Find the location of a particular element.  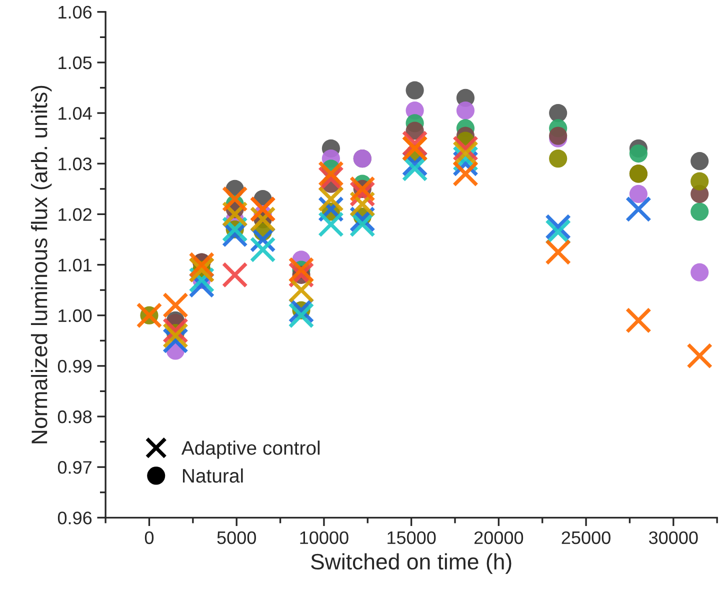

y-tick-label: 1.06 is located at coordinates (75, 12).